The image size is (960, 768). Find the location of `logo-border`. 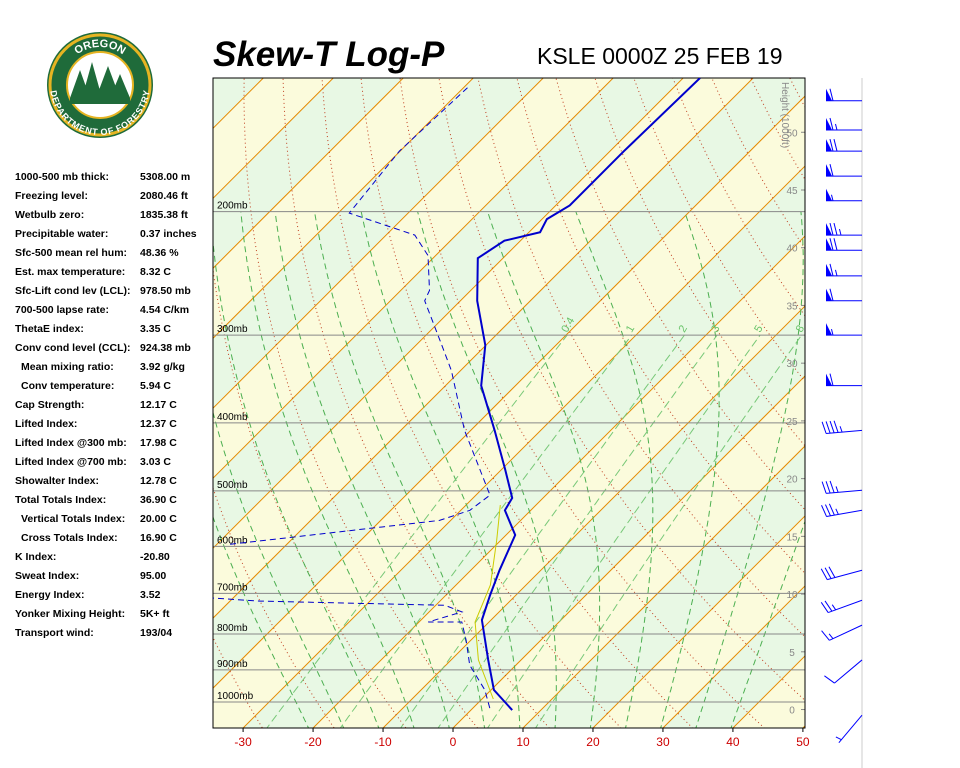

logo-border is located at coordinates (100, 85).